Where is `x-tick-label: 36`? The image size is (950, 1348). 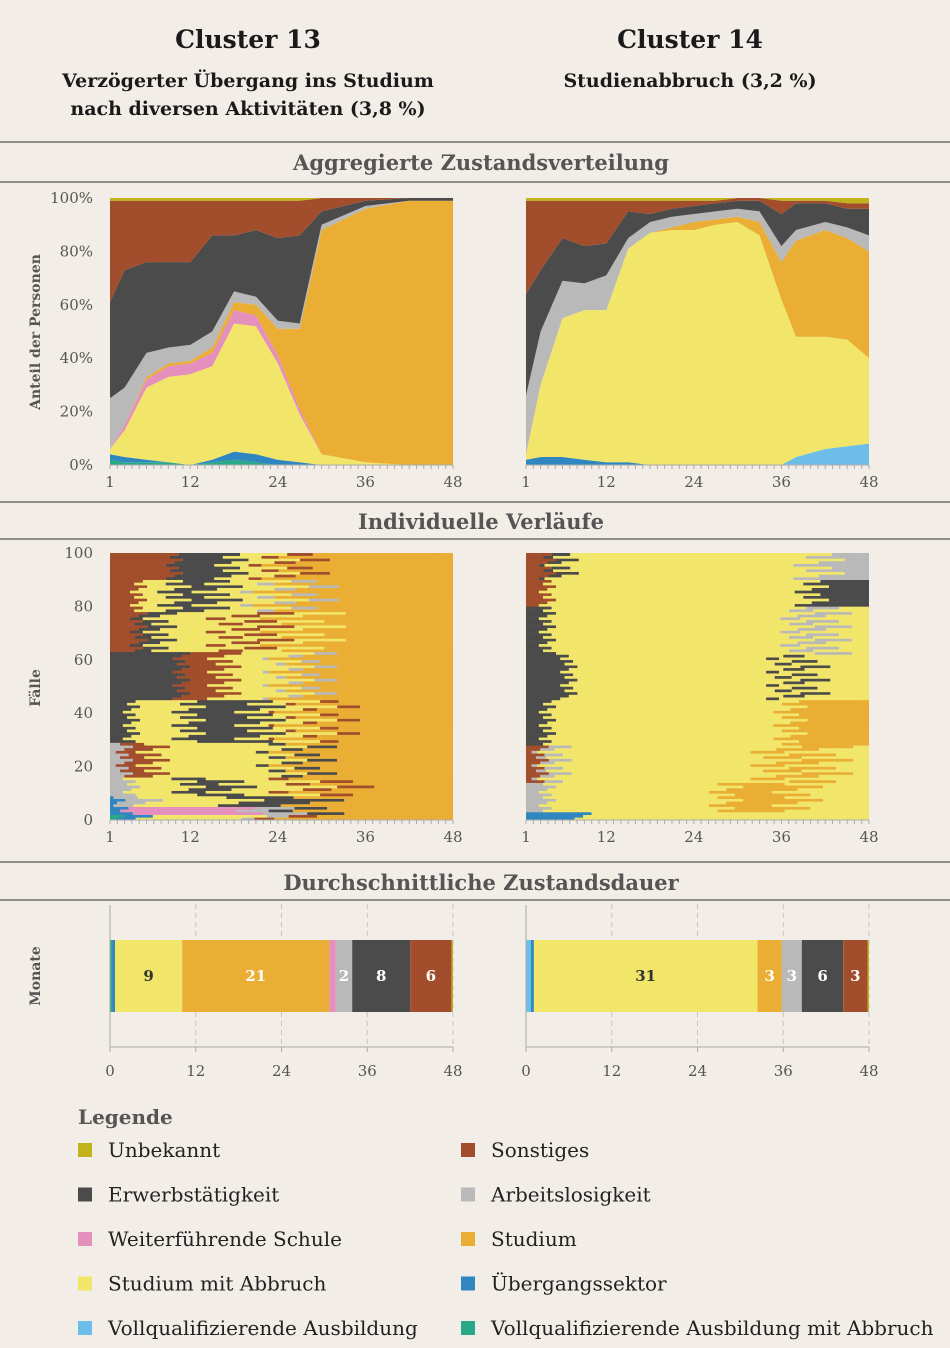 x-tick-label: 36 is located at coordinates (783, 1071).